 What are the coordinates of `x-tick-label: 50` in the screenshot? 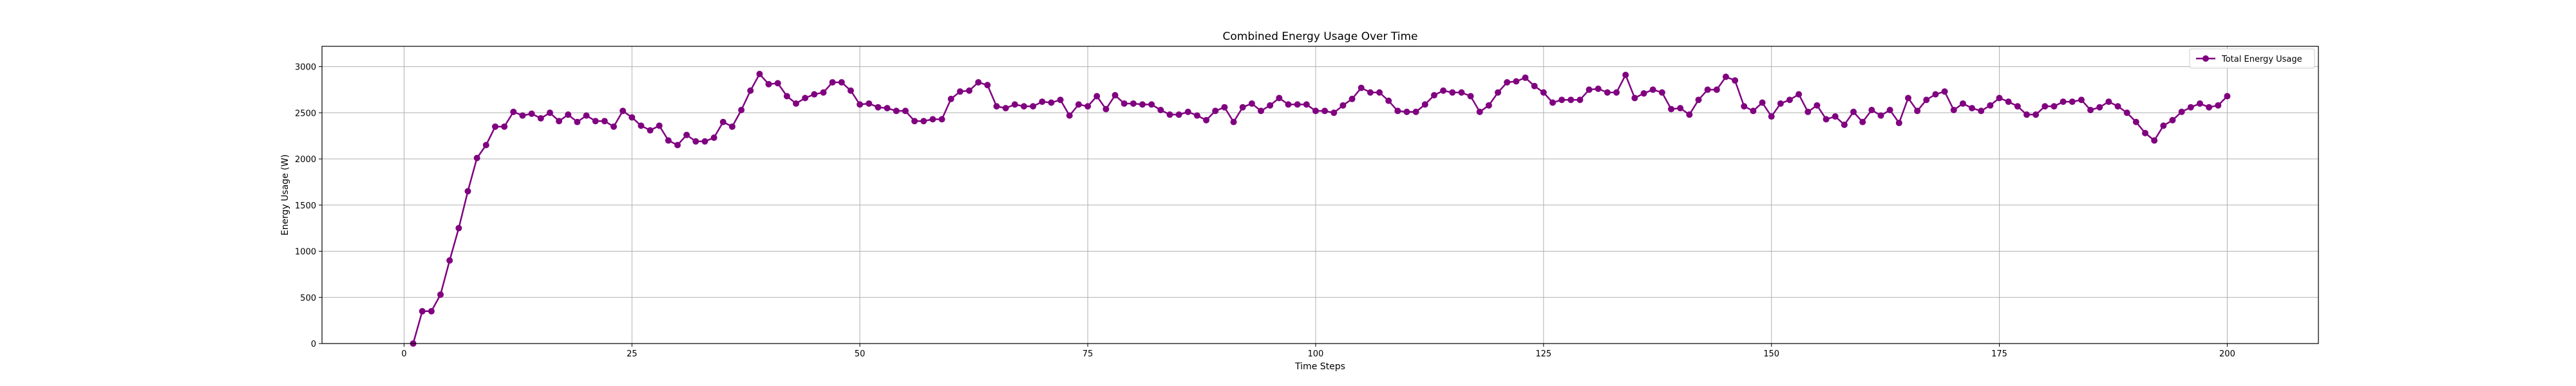 It's located at (860, 354).